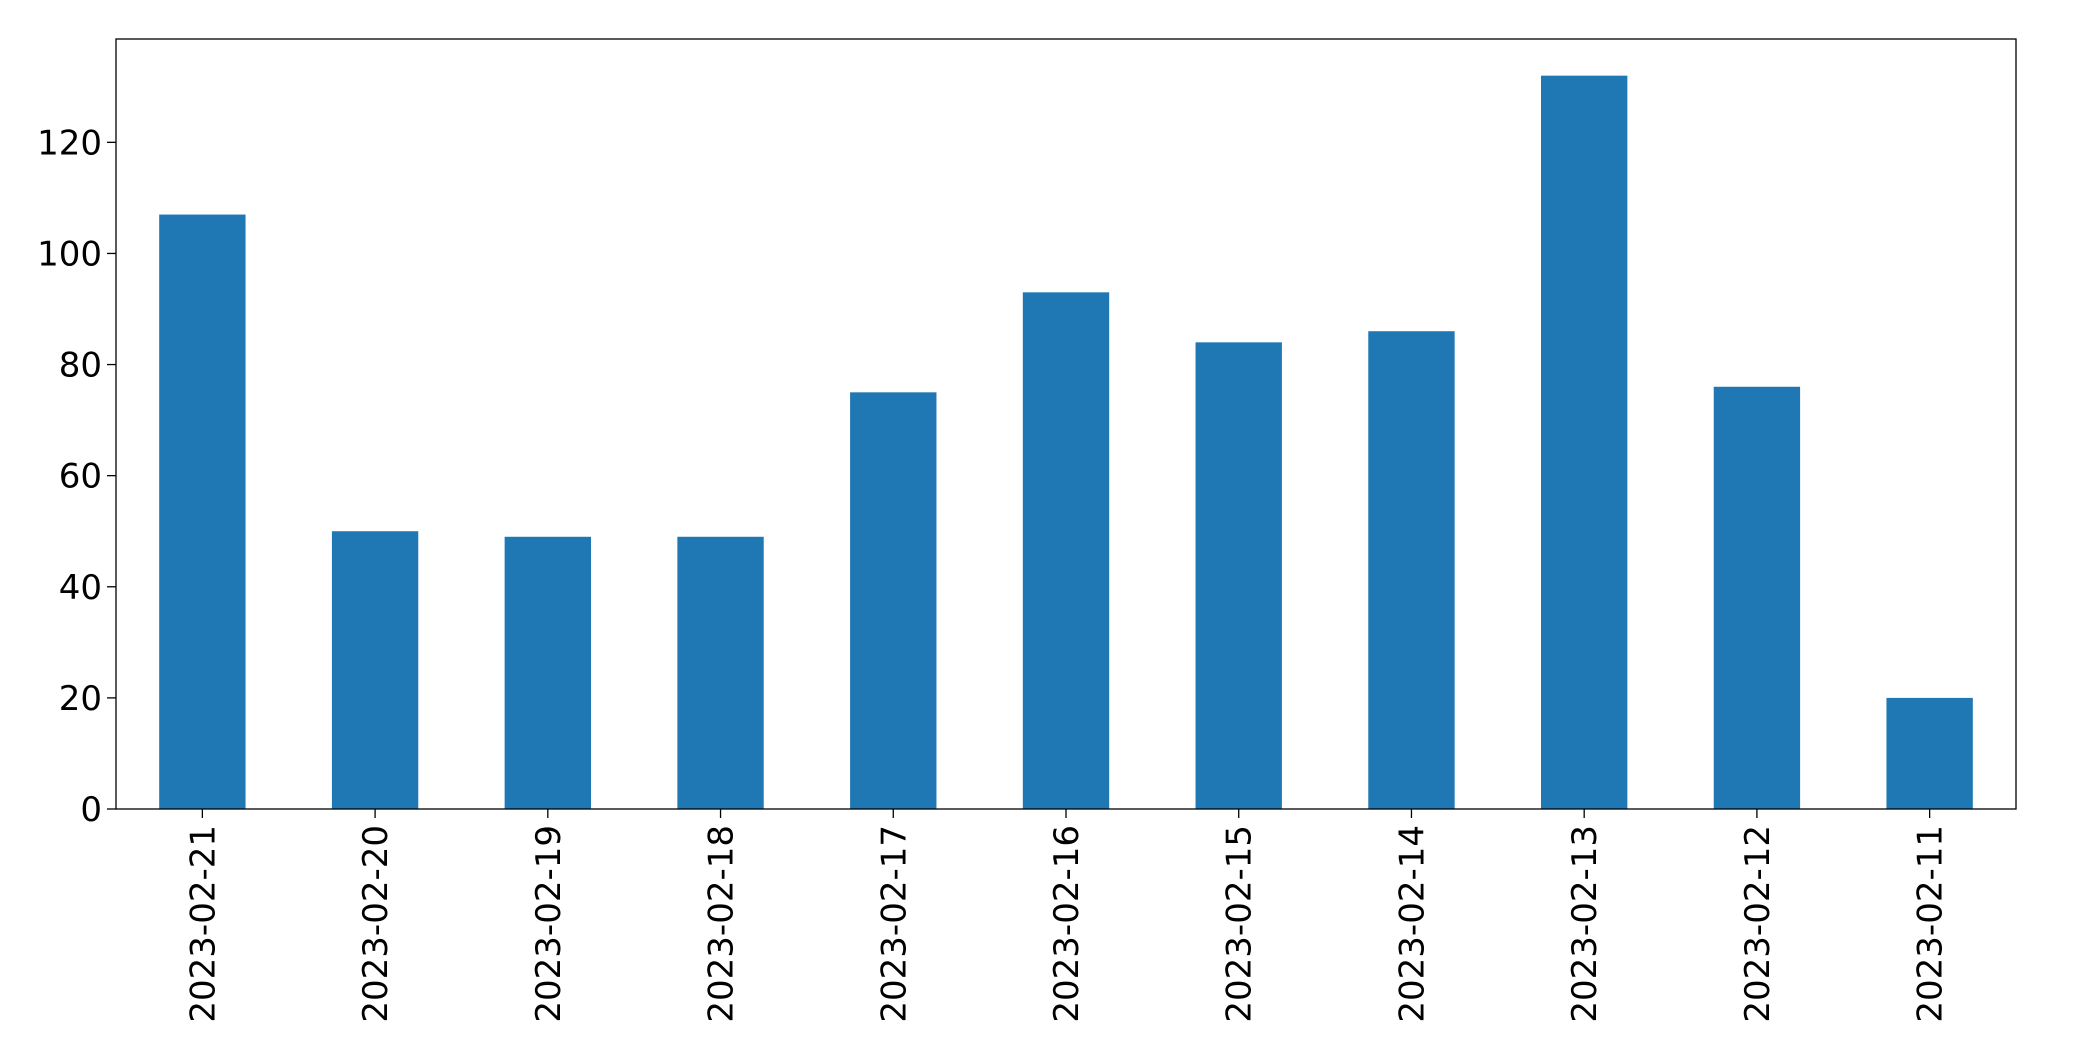  I want to click on y-tick-label: 100, so click(69, 254).